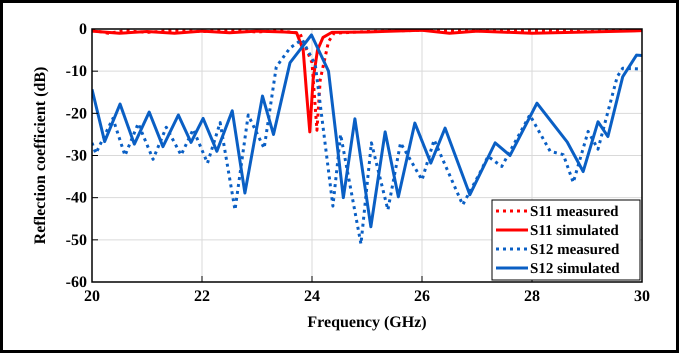 The image size is (679, 353). Describe the element at coordinates (92, 296) in the screenshot. I see `x-tick-label: 20` at that location.